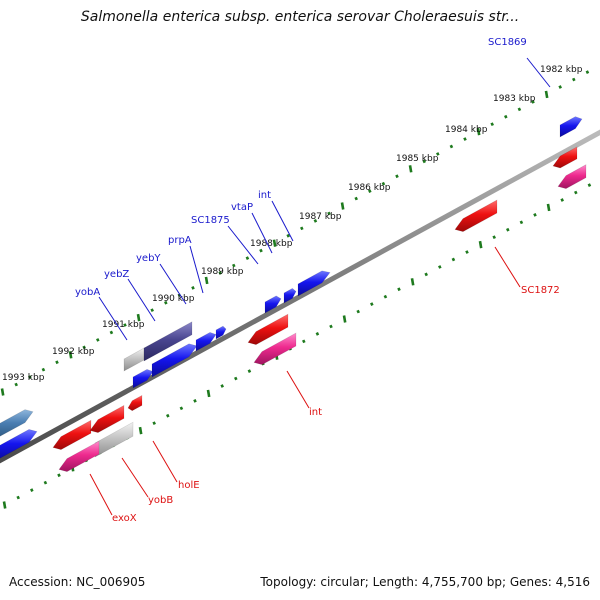 Image resolution: width=600 pixels, height=600 pixels. What do you see at coordinates (180, 240) in the screenshot?
I see `forward-gene-label: prpA` at bounding box center [180, 240].